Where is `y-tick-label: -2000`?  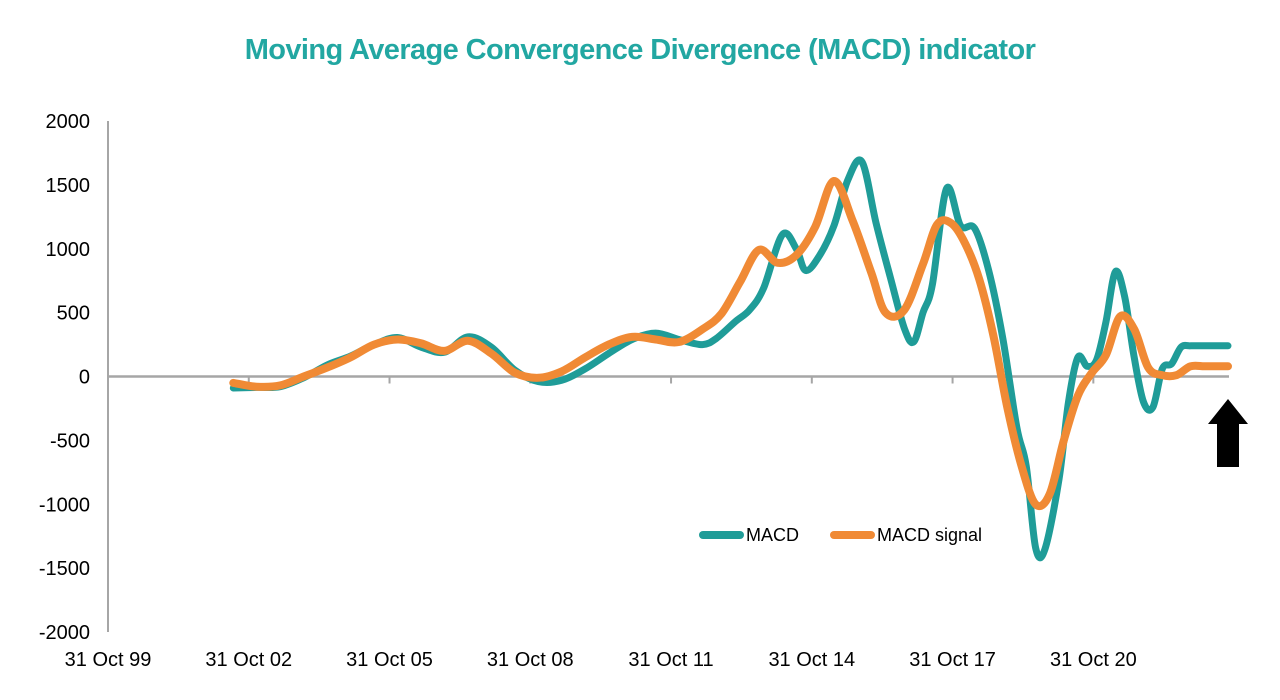
y-tick-label: -2000 is located at coordinates (64, 633).